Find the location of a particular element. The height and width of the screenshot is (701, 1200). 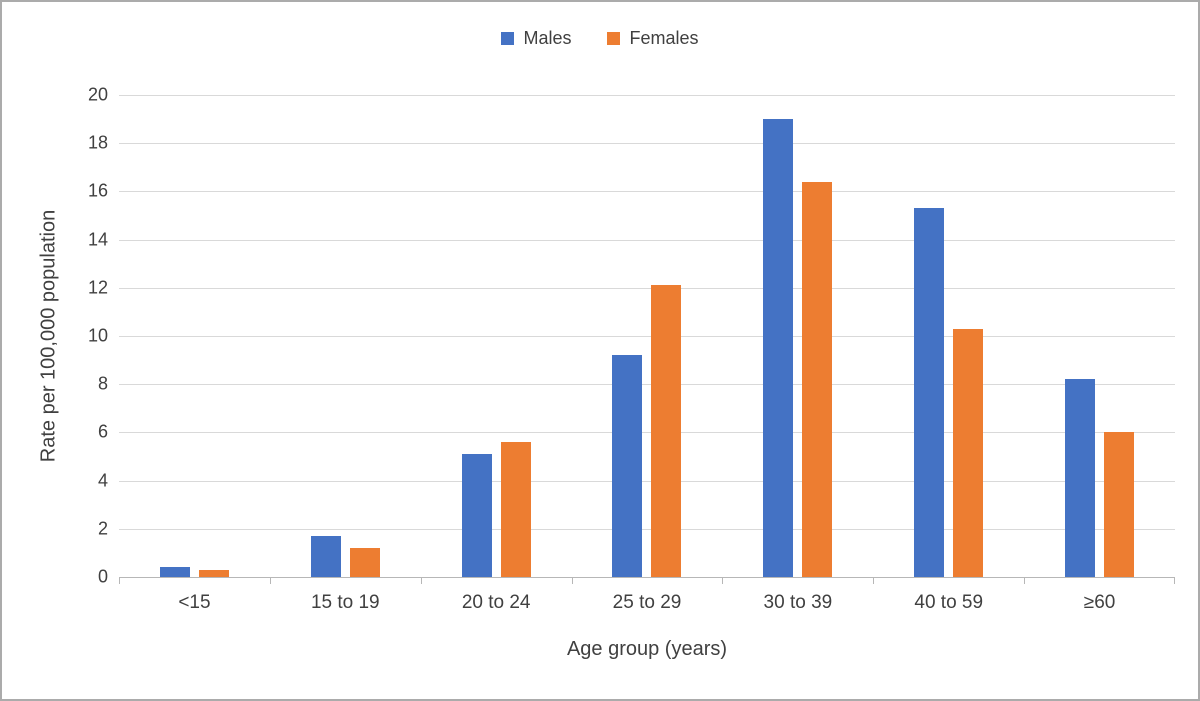

legend-label-males: Males is located at coordinates (547, 38).